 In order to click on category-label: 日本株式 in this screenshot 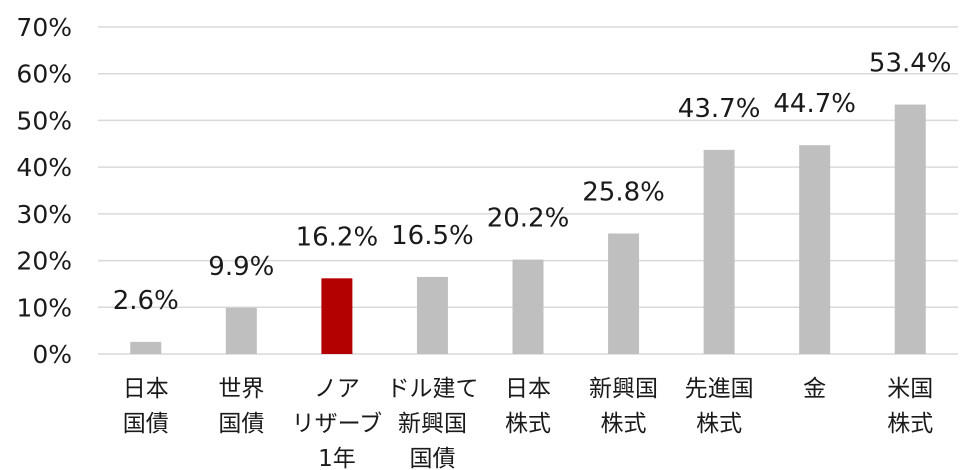, I will do `click(528, 406)`.